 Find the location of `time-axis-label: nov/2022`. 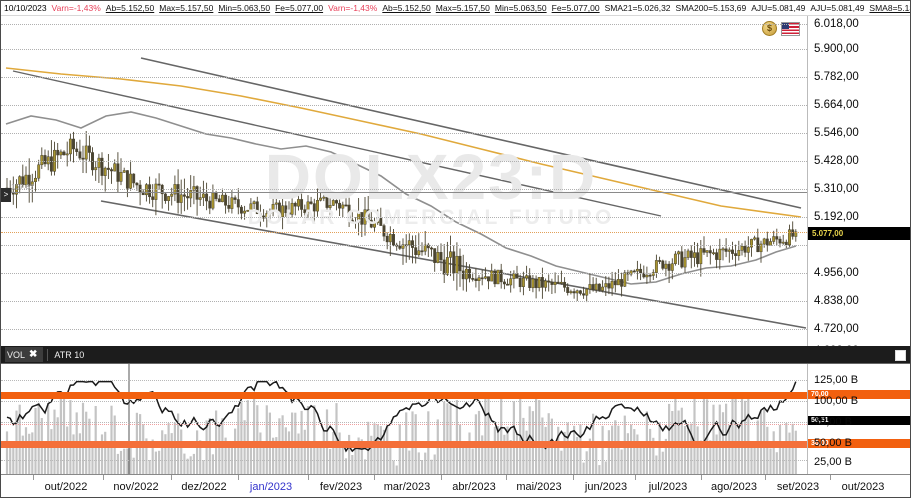

time-axis-label: nov/2022 is located at coordinates (136, 487).